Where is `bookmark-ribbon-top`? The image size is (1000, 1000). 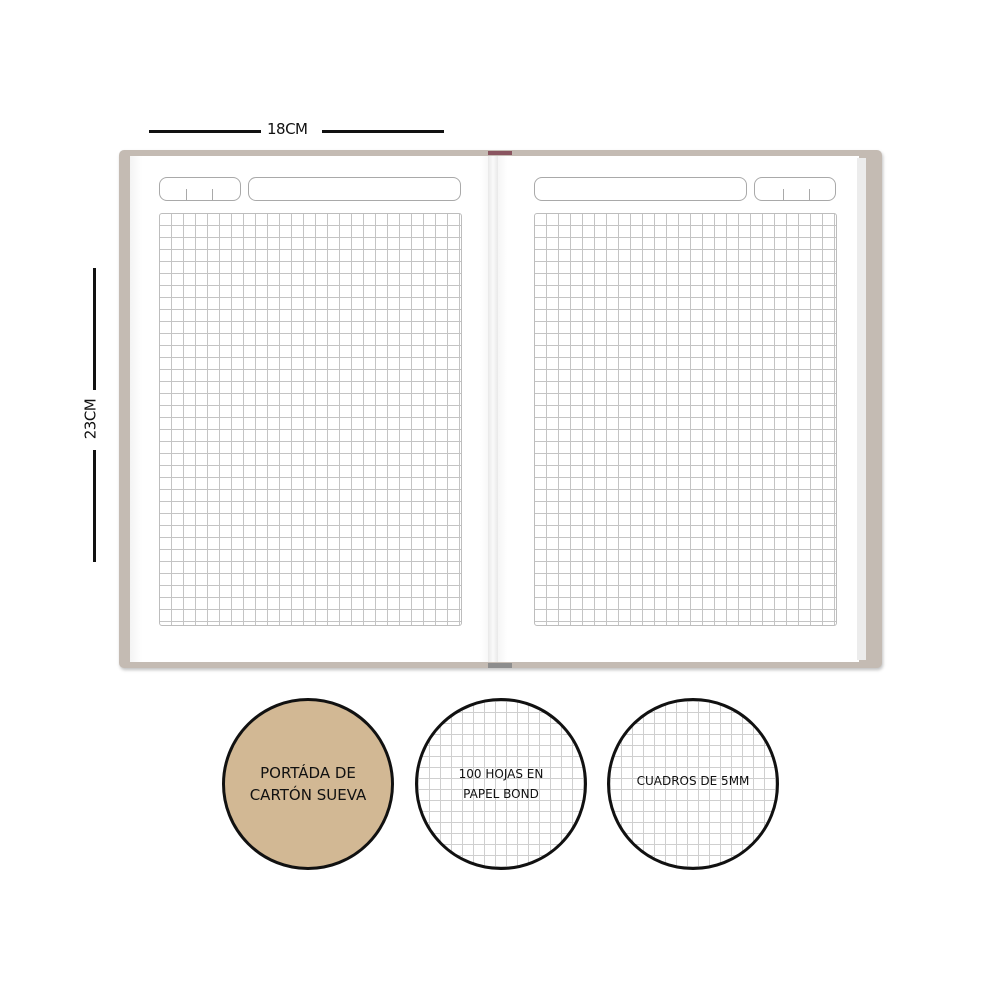
bookmark-ribbon-top is located at coordinates (500, 153).